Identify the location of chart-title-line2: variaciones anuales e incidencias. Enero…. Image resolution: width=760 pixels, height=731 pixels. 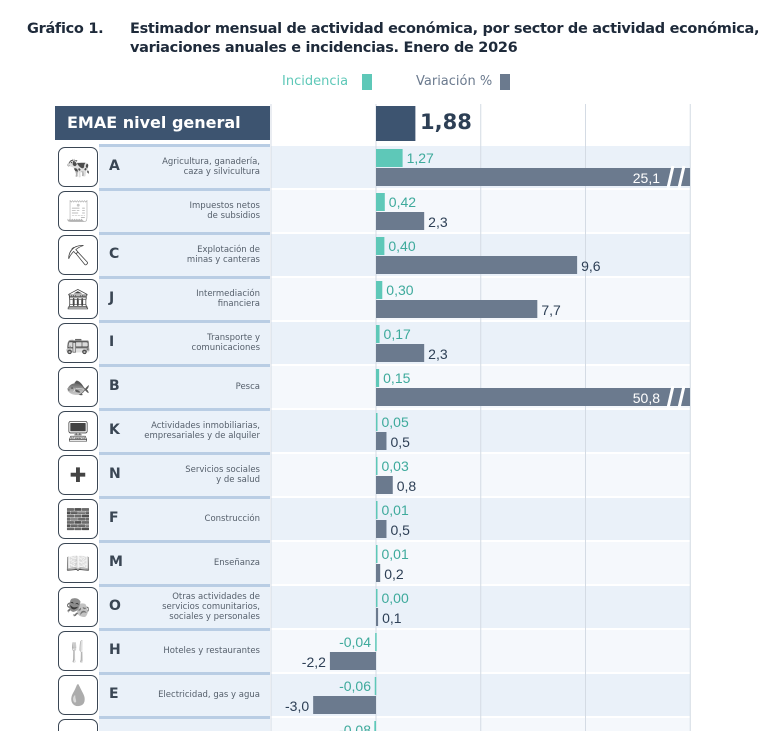
(324, 48).